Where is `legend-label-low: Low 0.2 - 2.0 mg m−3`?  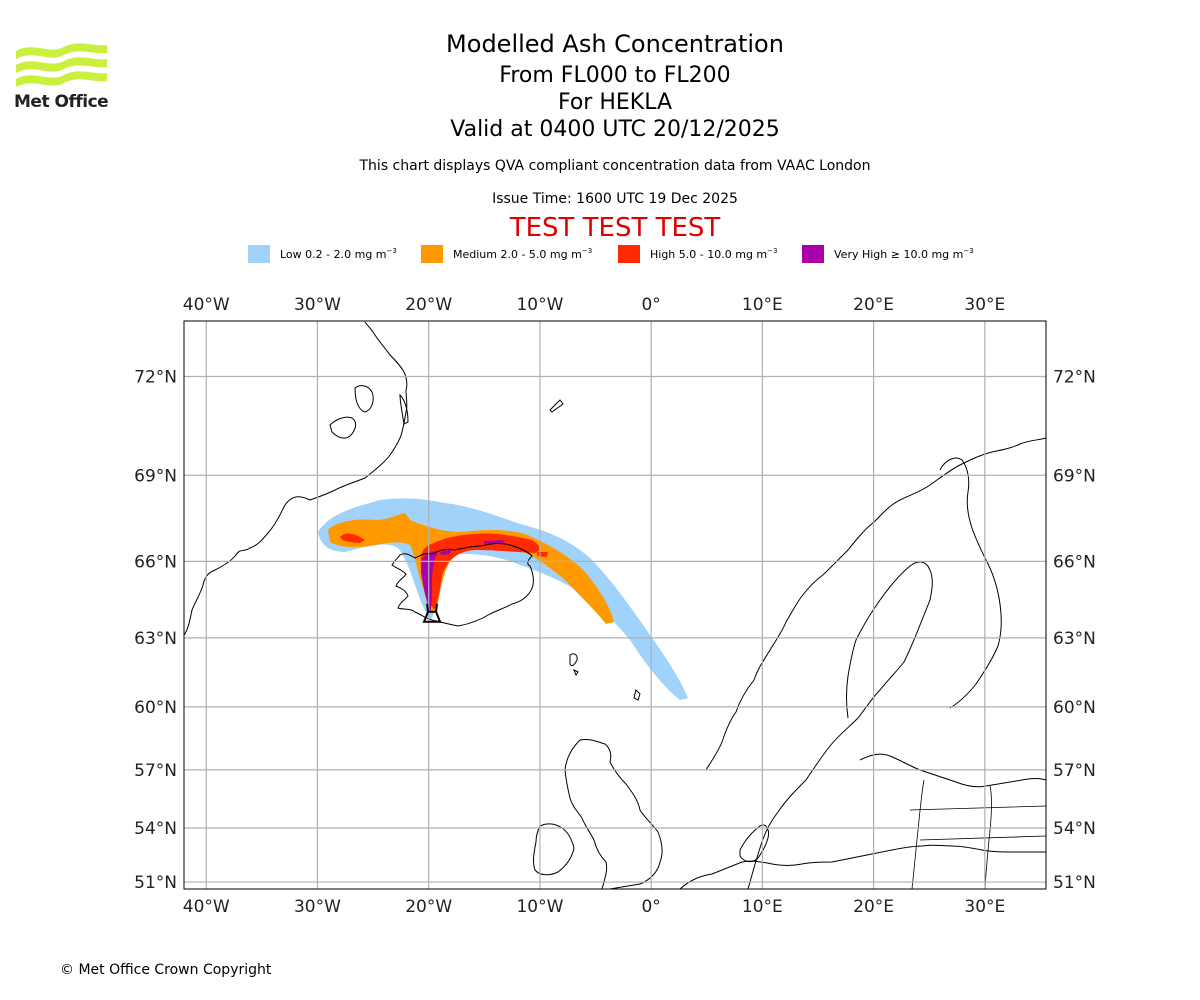
legend-label-low: Low 0.2 - 2.0 mg m−3 is located at coordinates (338, 254).